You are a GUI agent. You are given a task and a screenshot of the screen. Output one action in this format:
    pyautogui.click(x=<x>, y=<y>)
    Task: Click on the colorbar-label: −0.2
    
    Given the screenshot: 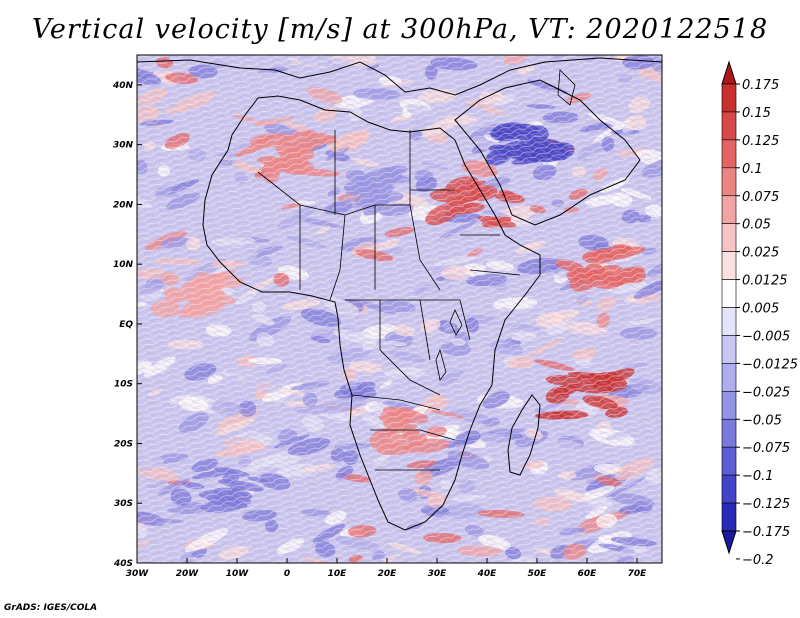 What is the action you would take?
    pyautogui.click(x=758, y=560)
    